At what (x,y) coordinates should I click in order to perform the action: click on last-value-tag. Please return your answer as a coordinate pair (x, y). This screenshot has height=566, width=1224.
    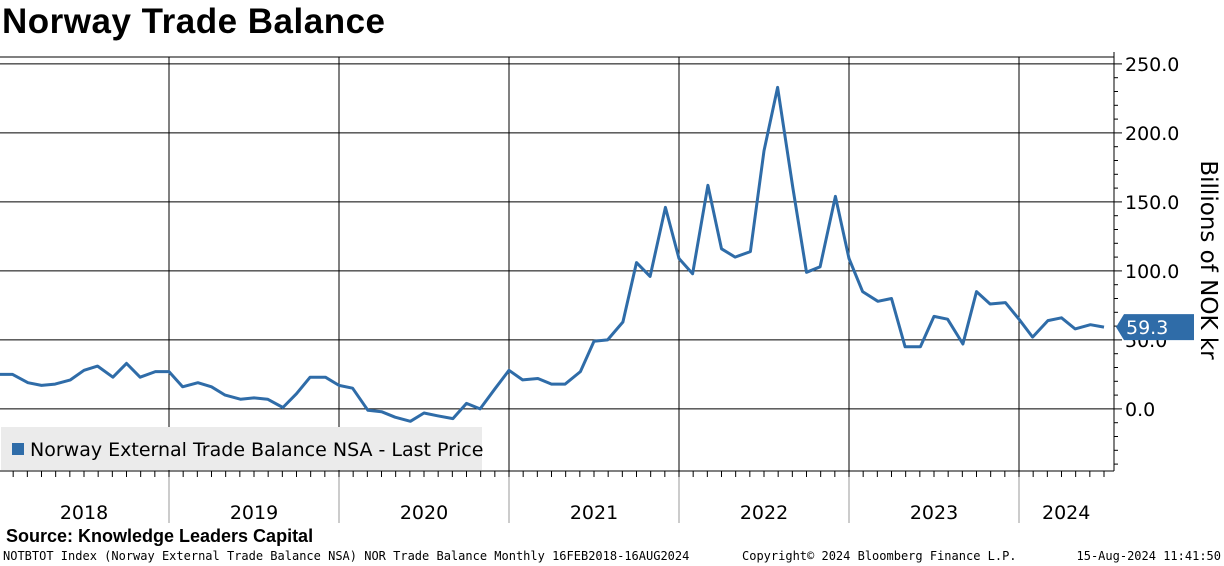
    Looking at the image, I should click on (1155, 327).